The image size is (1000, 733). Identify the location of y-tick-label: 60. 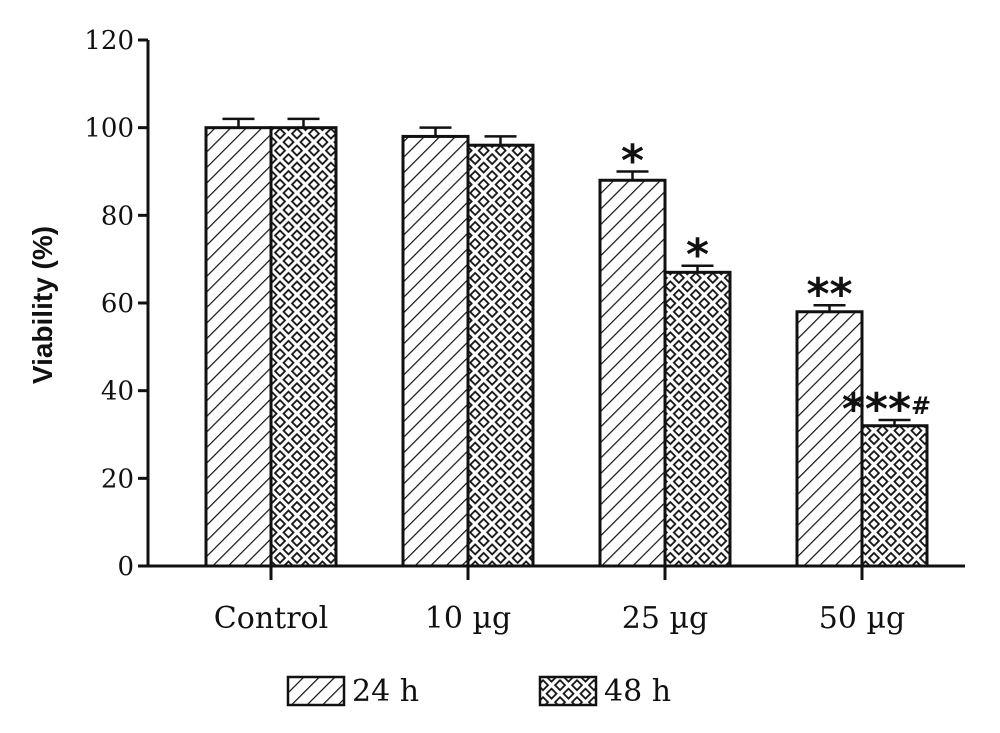
(117, 304).